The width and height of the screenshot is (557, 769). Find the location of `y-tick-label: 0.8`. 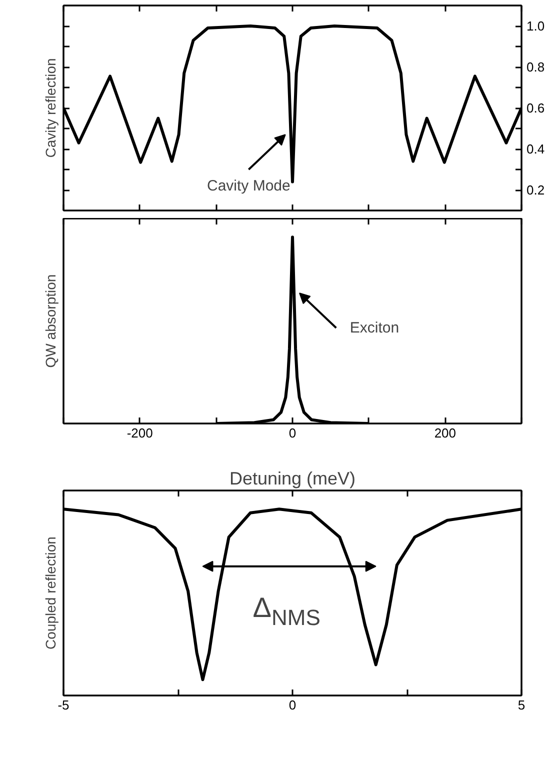

y-tick-label: 0.8 is located at coordinates (535, 67).